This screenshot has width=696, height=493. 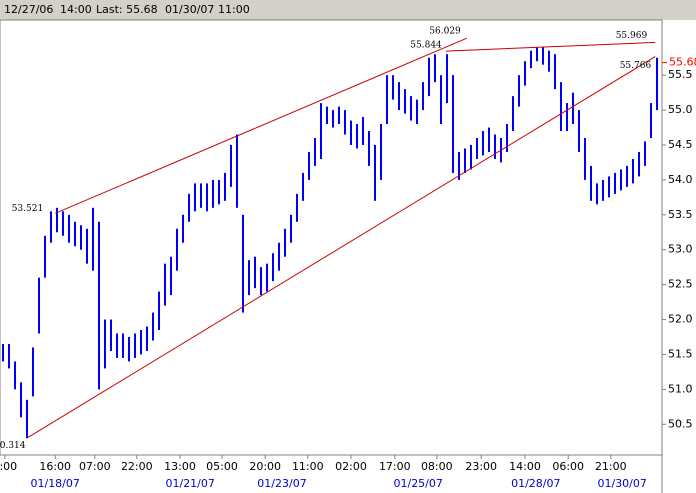 I want to click on trendline-label: 53.521, so click(x=28, y=209).